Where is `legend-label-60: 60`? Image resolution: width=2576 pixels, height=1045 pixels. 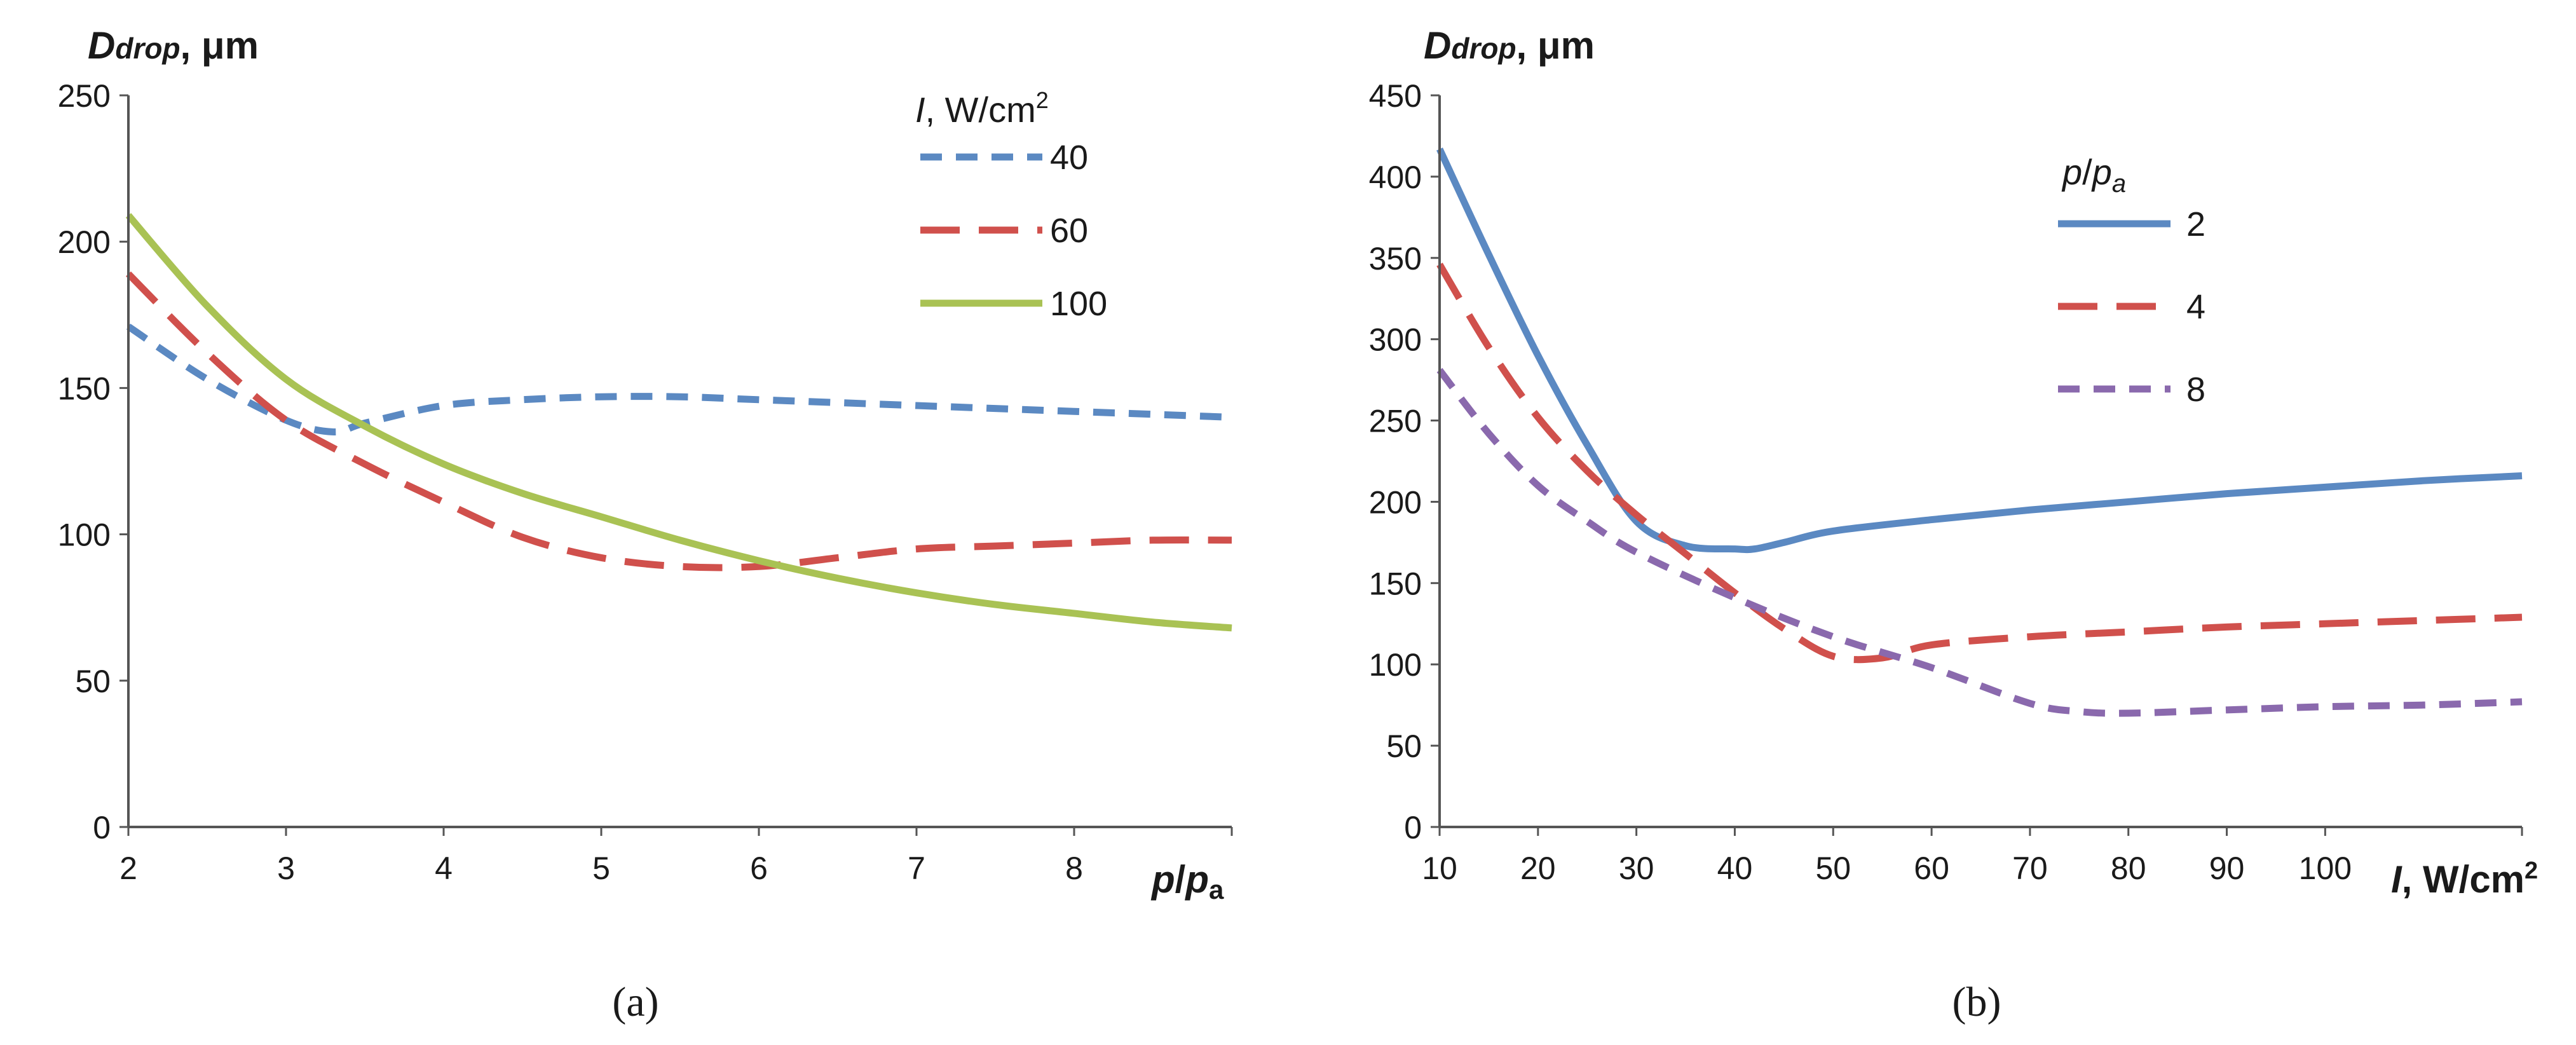
legend-label-60: 60 is located at coordinates (1069, 231).